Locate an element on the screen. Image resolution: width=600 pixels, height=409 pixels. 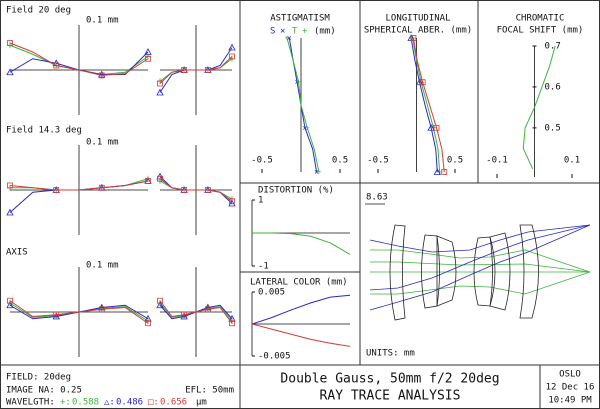
tick-label: -1 is located at coordinates (263, 267).